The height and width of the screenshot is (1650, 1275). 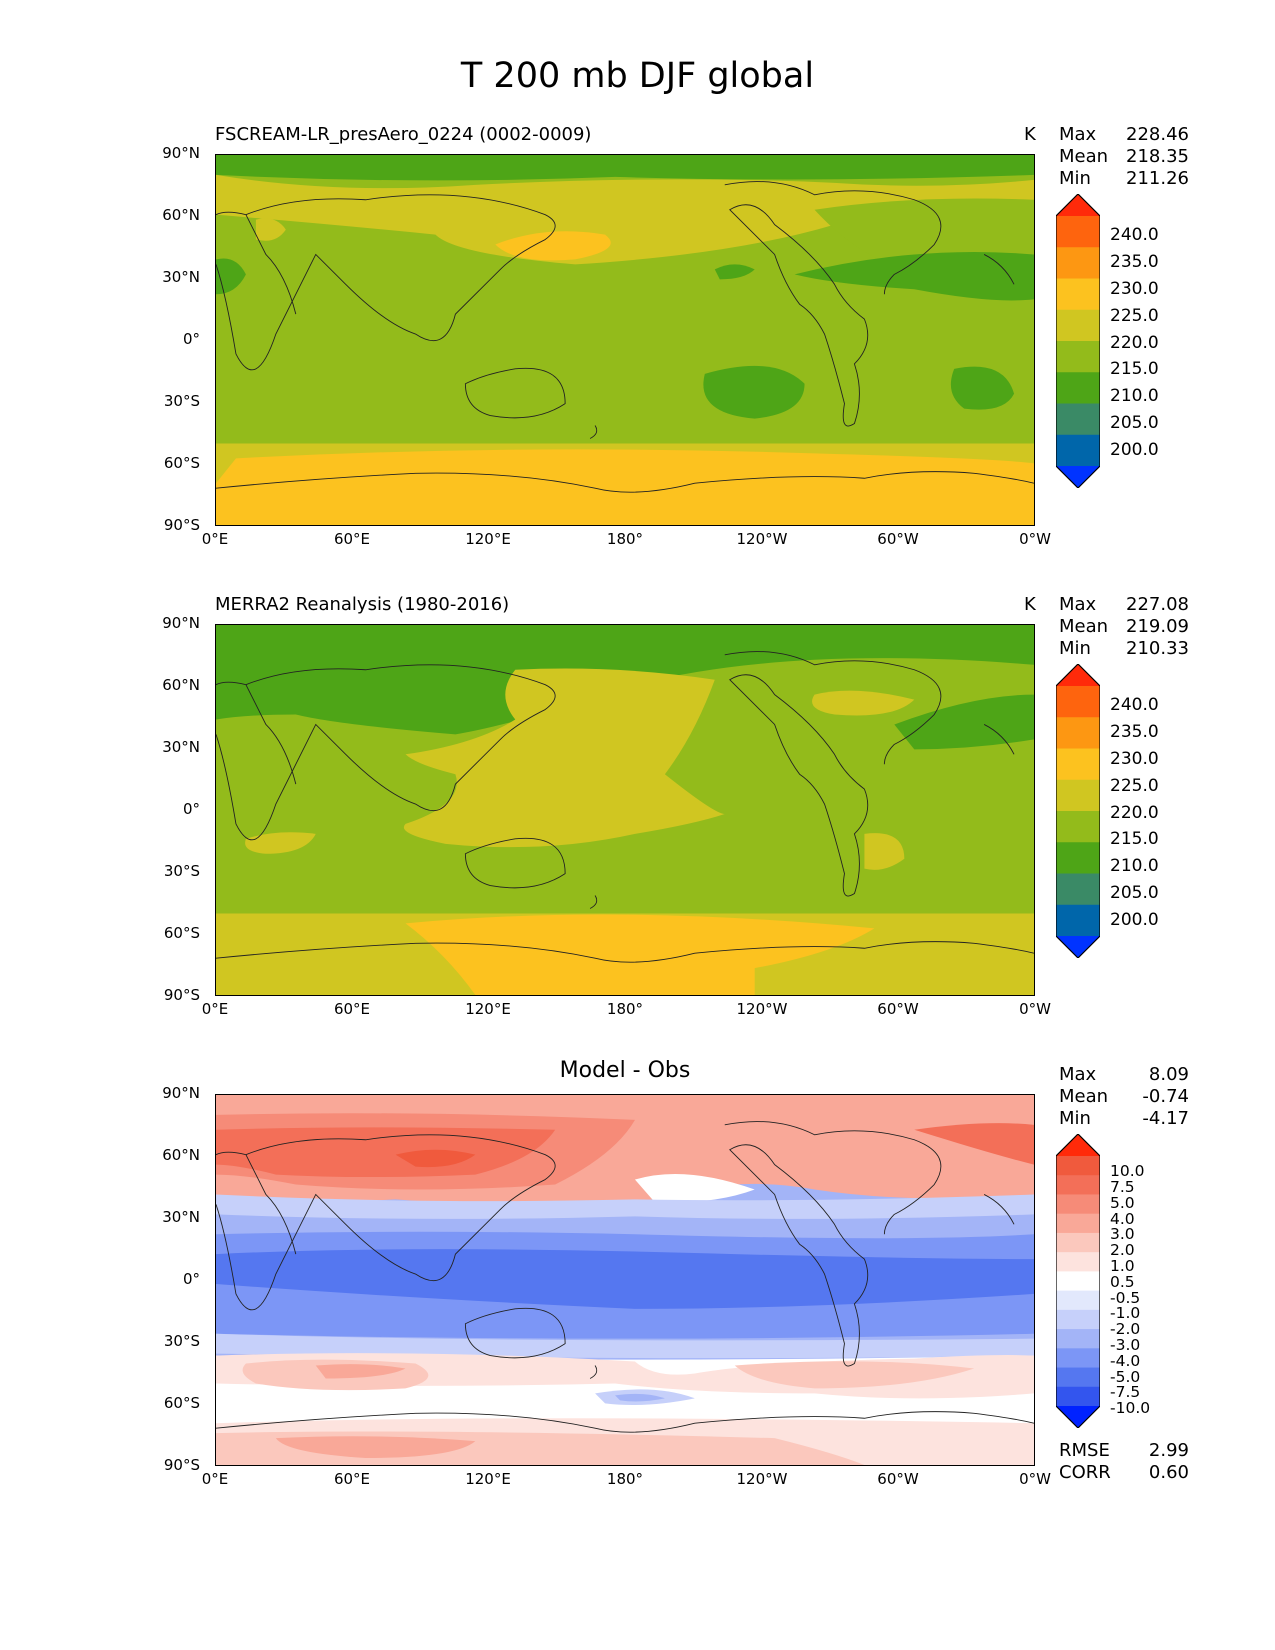 What do you see at coordinates (181, 1217) in the screenshot?
I see `y-tick-label: 30°N` at bounding box center [181, 1217].